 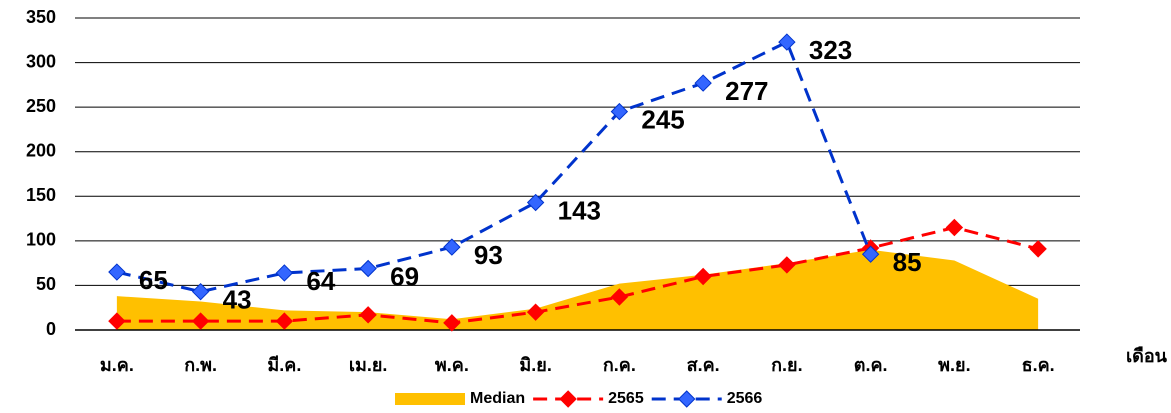 I want to click on x-tick-label: มิ.ย., so click(x=535, y=365).